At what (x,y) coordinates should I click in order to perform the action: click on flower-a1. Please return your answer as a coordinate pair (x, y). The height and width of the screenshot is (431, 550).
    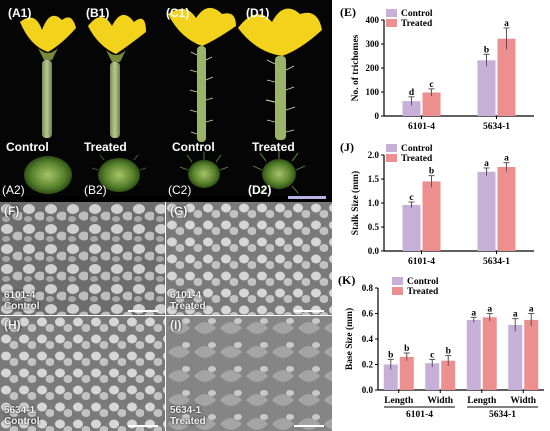
    Looking at the image, I should click on (48, 76).